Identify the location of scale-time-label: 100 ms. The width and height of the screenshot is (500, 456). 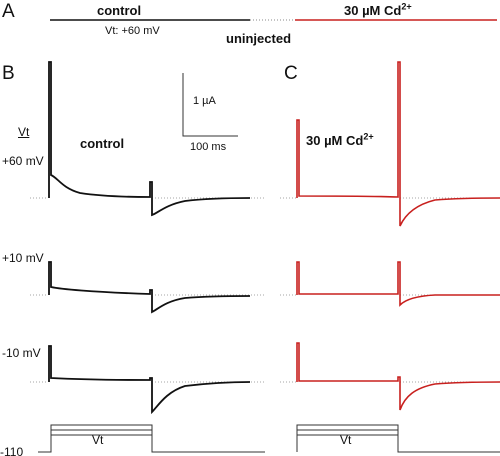
(208, 147).